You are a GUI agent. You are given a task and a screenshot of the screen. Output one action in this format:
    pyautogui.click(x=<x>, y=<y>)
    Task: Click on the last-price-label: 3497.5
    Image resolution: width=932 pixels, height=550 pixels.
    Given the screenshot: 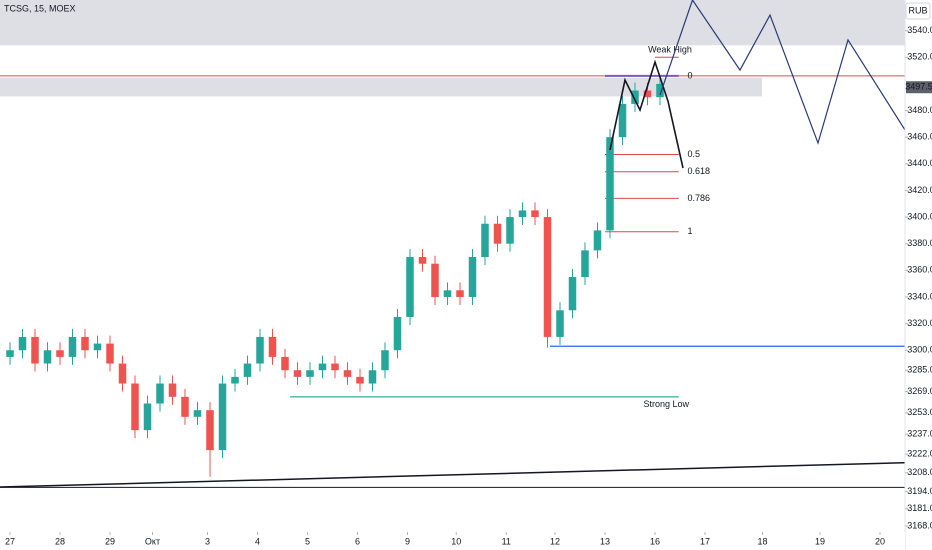 What is the action you would take?
    pyautogui.click(x=918, y=87)
    